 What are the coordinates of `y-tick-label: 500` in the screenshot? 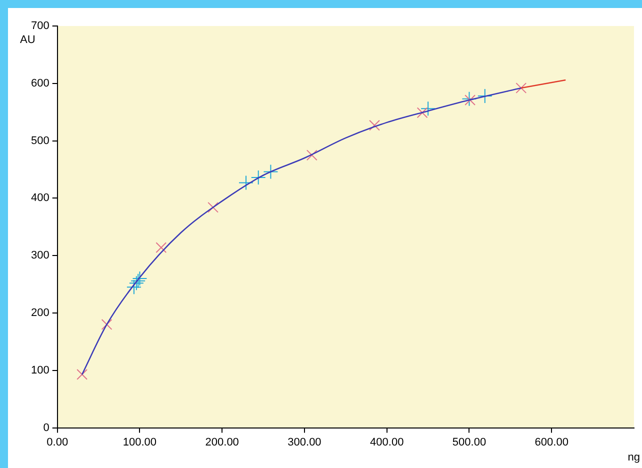 It's located at (40, 140).